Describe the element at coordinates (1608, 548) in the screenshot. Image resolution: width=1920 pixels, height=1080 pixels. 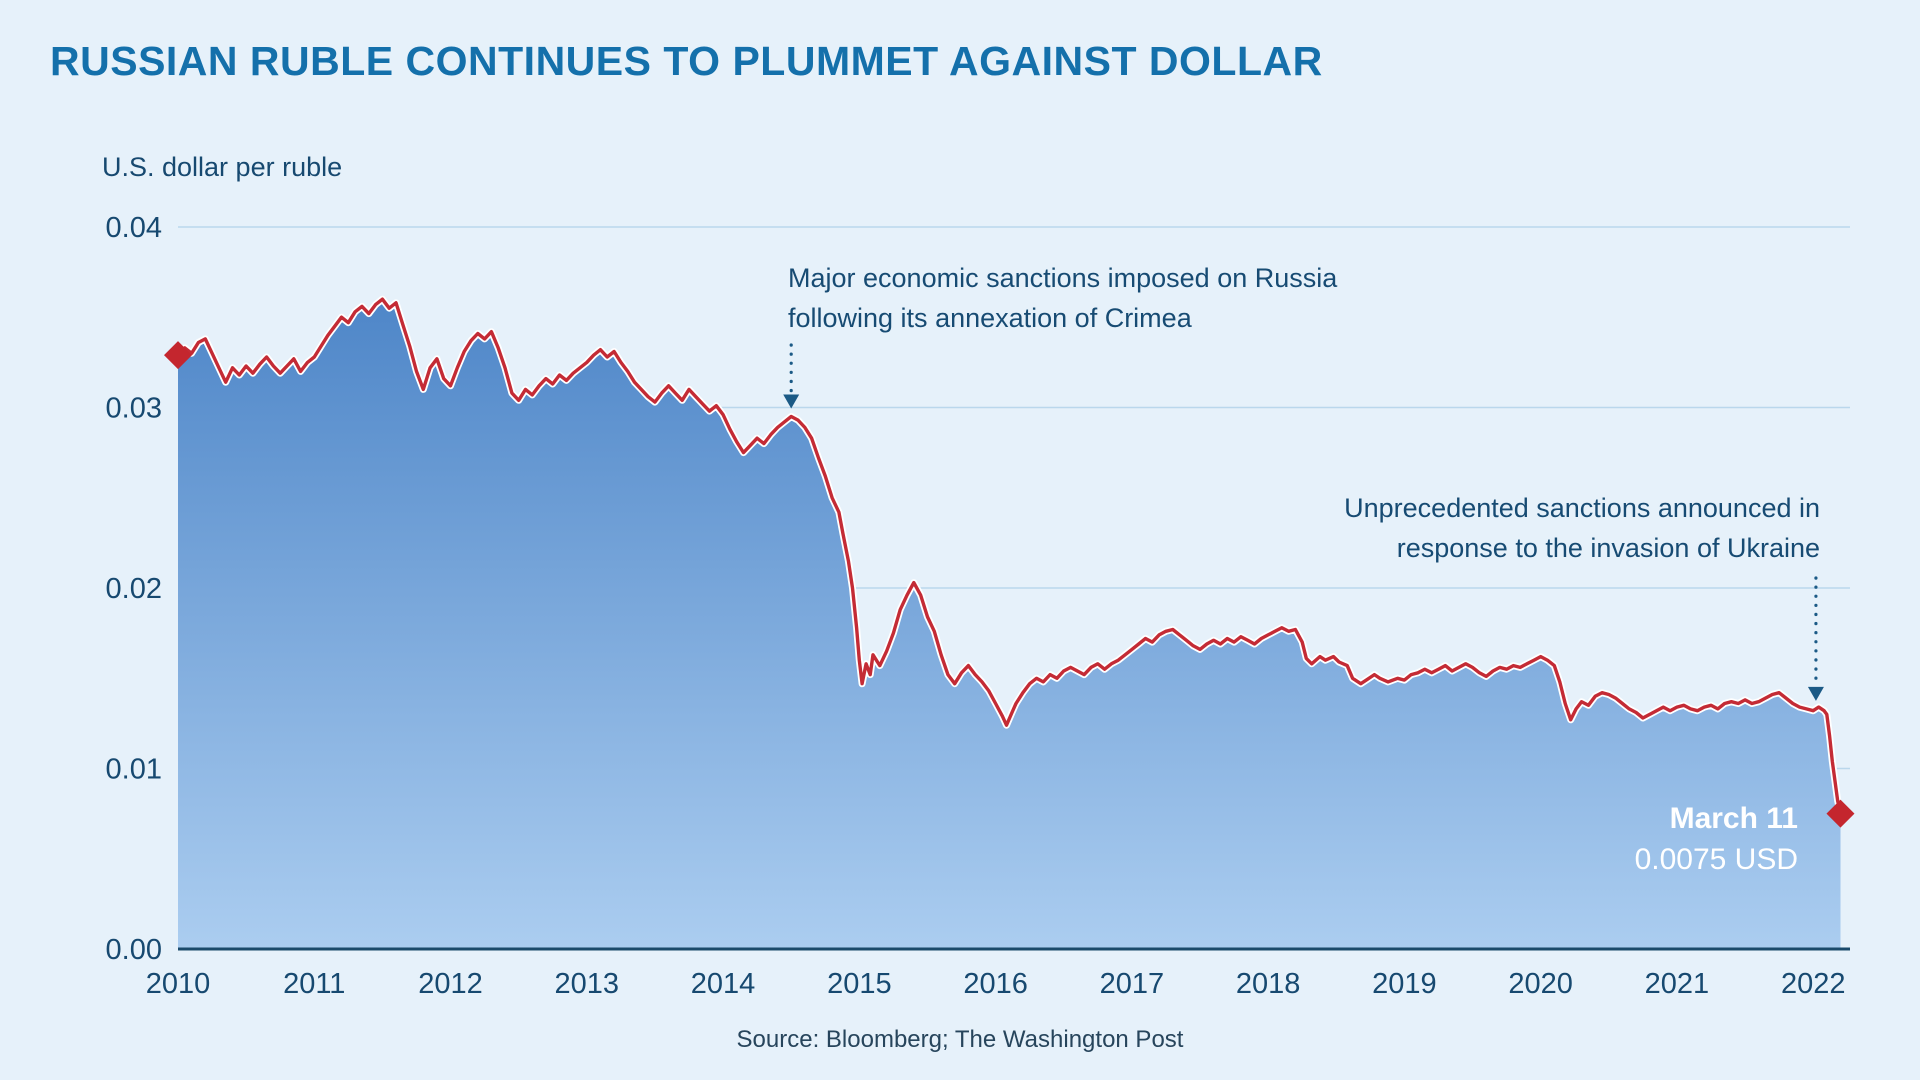
I see `annotation-ukraine-line-2: response to the invasion of Ukraine` at that location.